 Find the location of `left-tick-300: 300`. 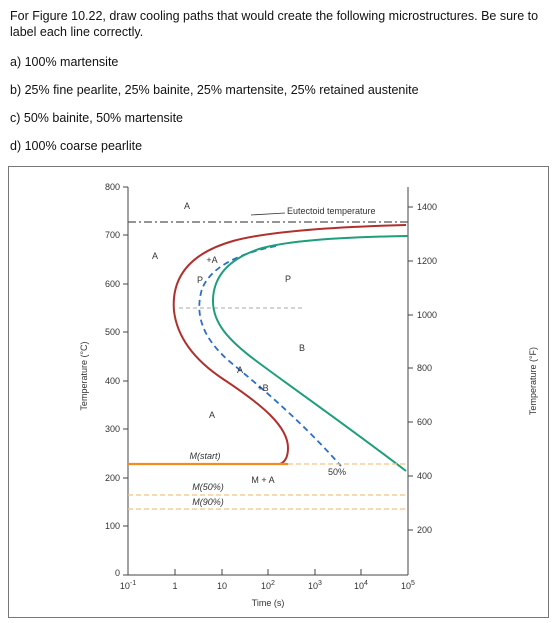

left-tick-300: 300 is located at coordinates (112, 429).